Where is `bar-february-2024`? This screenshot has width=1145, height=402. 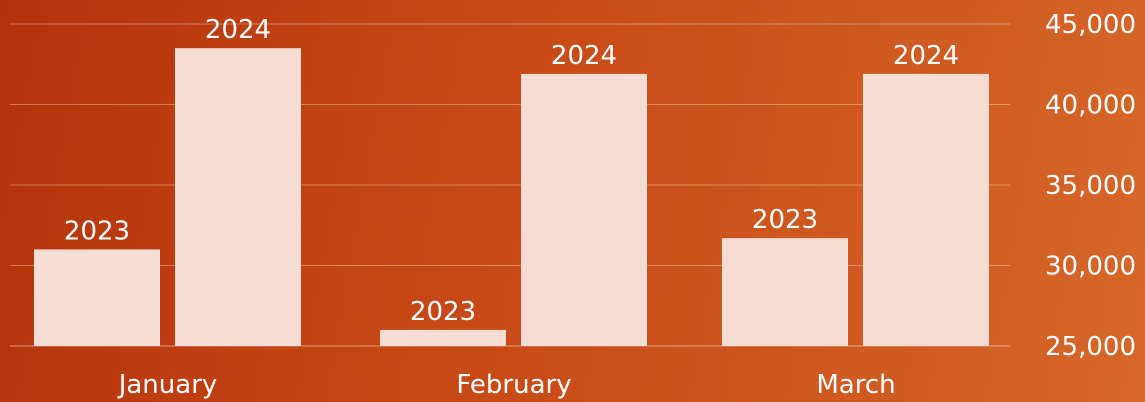
bar-february-2024 is located at coordinates (584, 209).